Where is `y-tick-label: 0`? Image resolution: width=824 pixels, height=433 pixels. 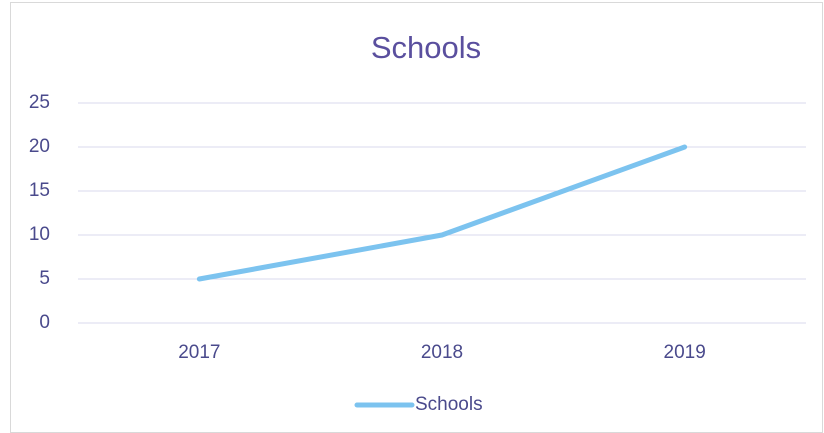
y-tick-label: 0 is located at coordinates (44, 322).